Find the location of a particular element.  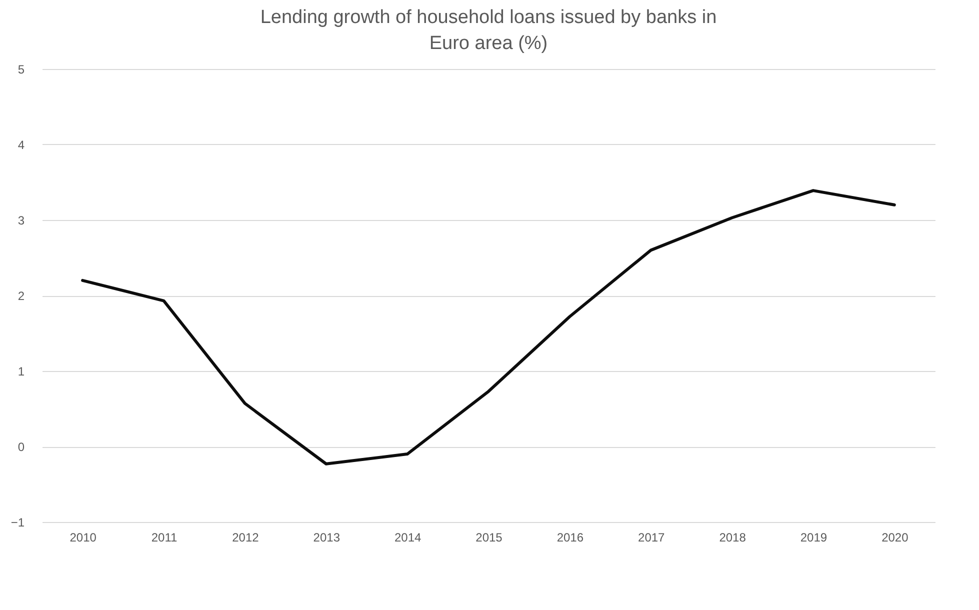

y-tick-label: 3 is located at coordinates (21, 221).